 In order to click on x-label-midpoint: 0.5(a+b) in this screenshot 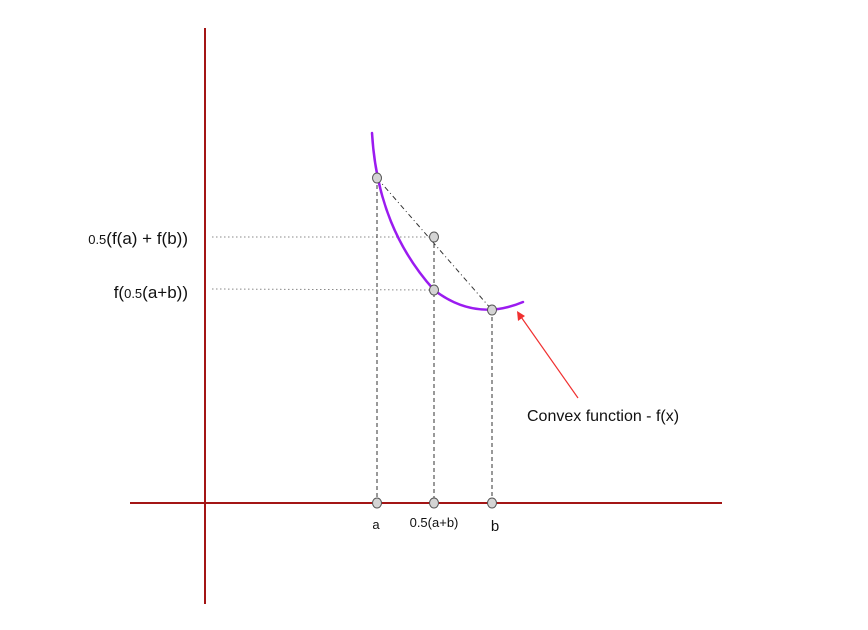, I will do `click(434, 522)`.